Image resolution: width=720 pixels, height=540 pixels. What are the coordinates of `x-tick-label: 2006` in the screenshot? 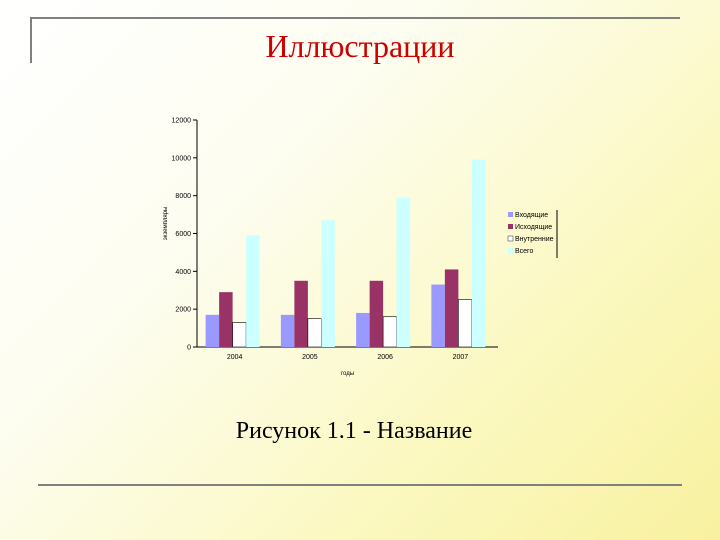 It's located at (385, 357).